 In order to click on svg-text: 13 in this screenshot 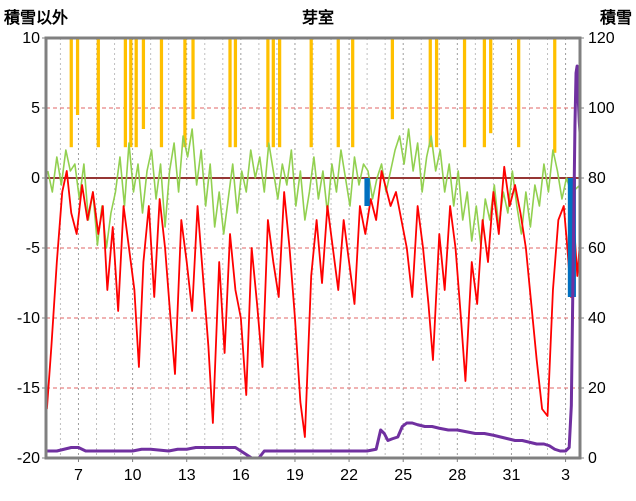, I will do `click(187, 475)`.